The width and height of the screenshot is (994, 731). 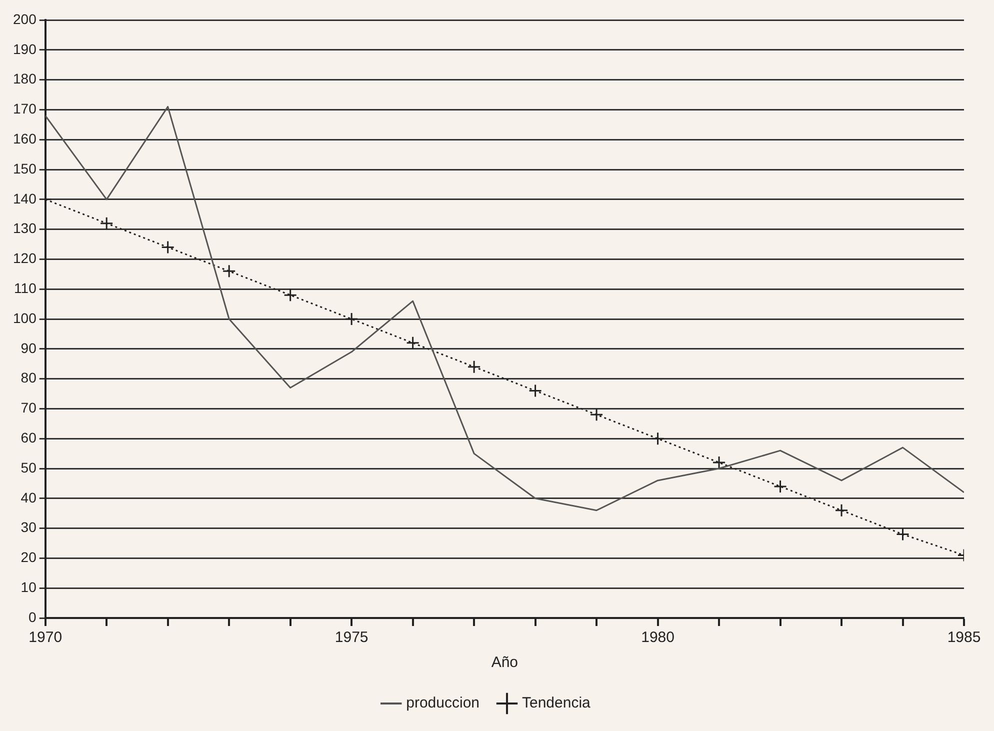 I want to click on y-tick-label: 0, so click(x=32, y=616).